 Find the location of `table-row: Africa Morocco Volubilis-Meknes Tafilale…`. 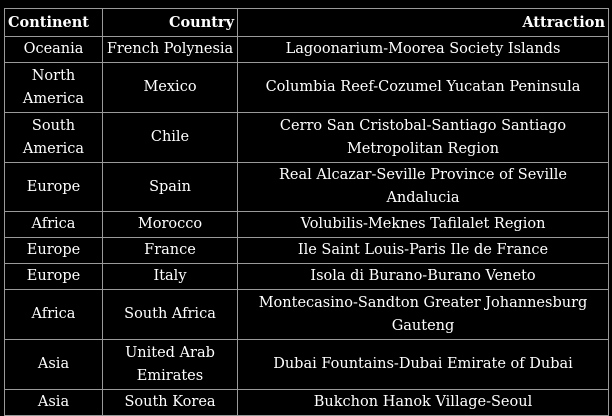

table-row: Africa Morocco Volubilis-Meknes Tafilale… is located at coordinates (306, 224).